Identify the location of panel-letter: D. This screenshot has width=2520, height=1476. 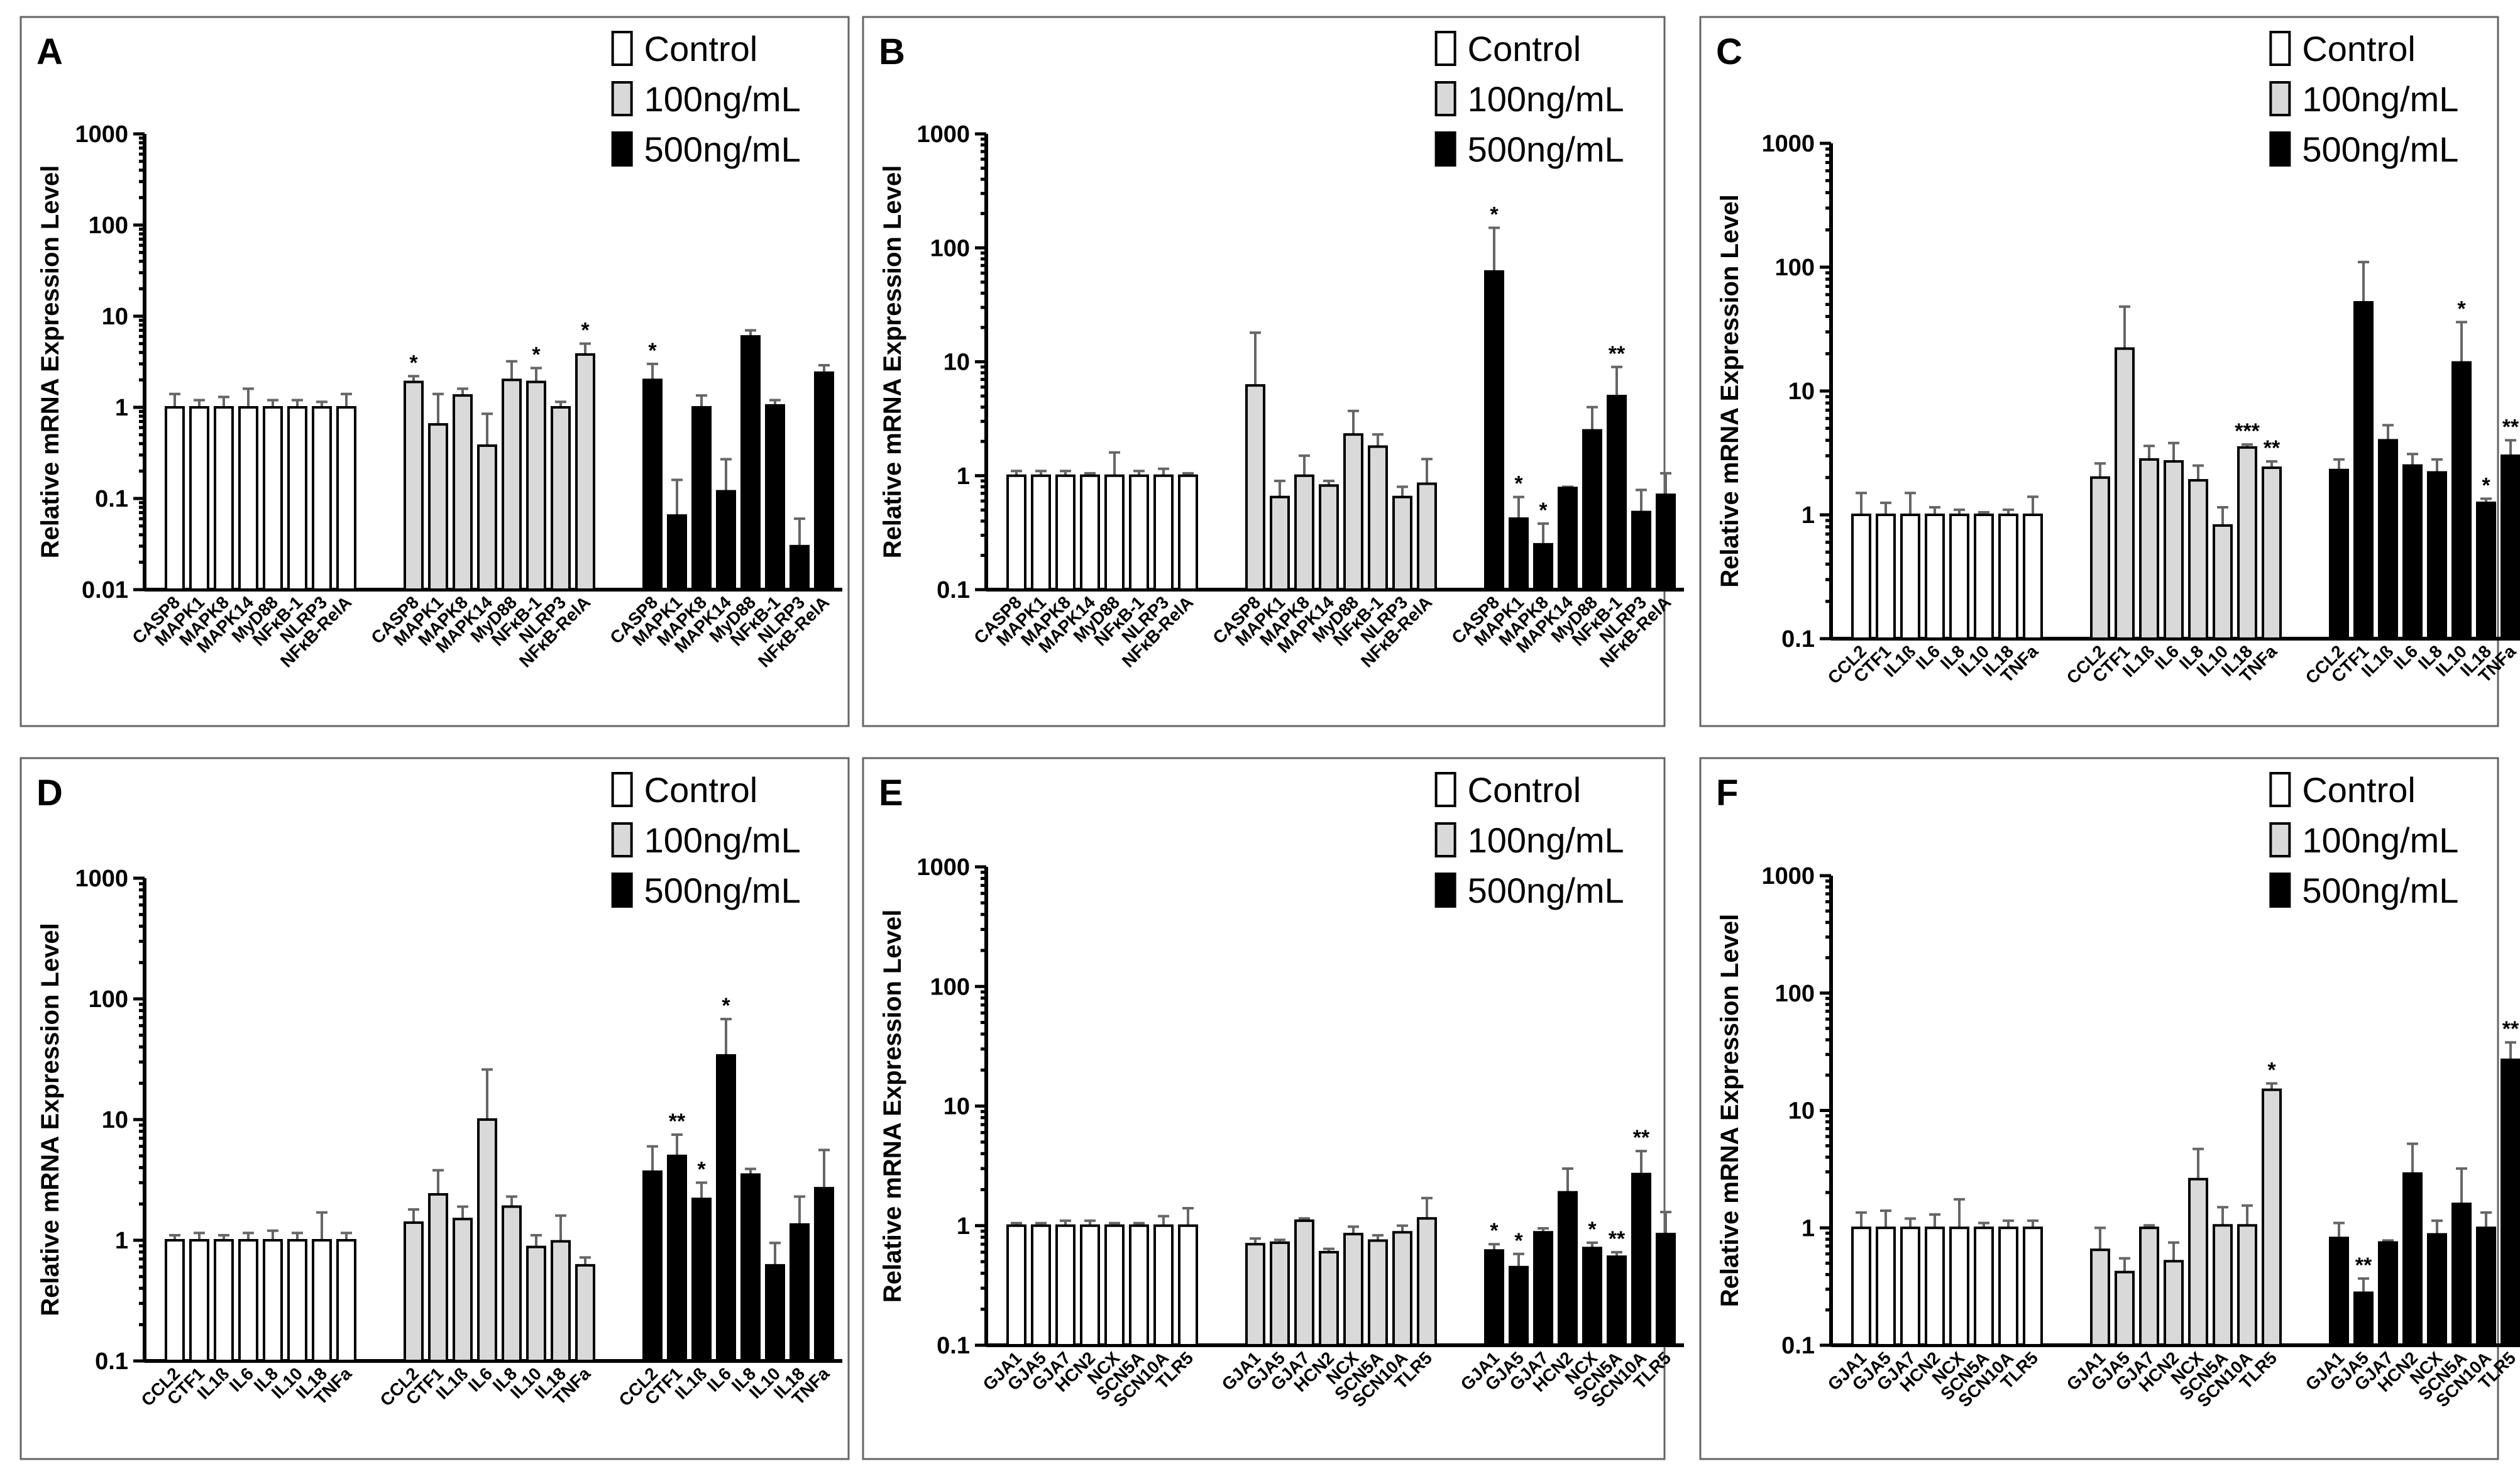
(49, 793).